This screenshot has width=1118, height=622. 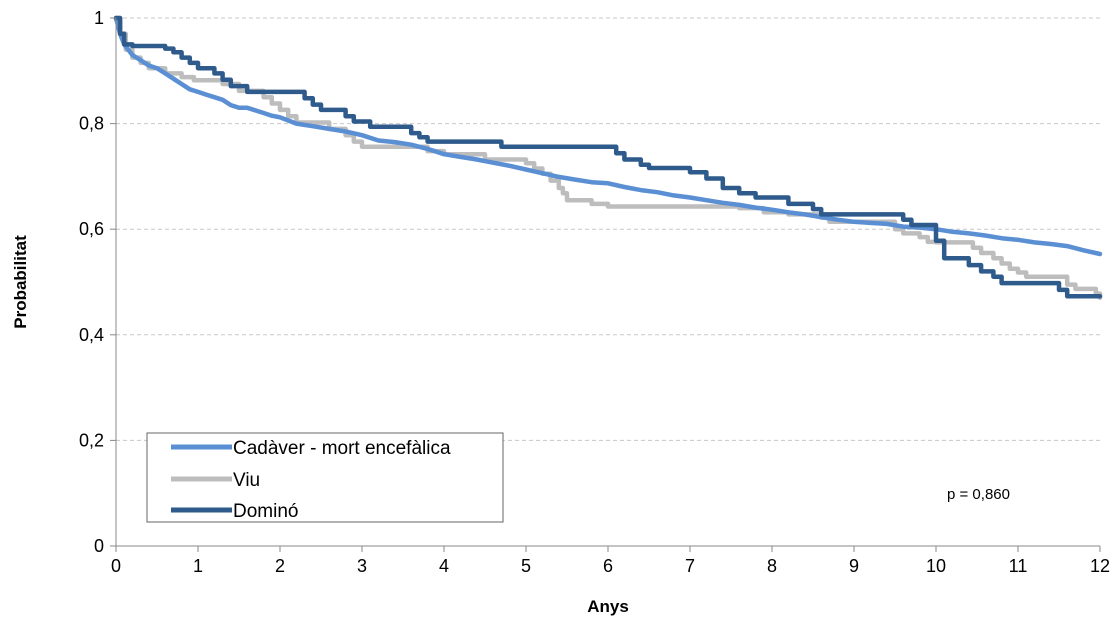 What do you see at coordinates (246, 480) in the screenshot?
I see `legend-label-viu: Viu` at bounding box center [246, 480].